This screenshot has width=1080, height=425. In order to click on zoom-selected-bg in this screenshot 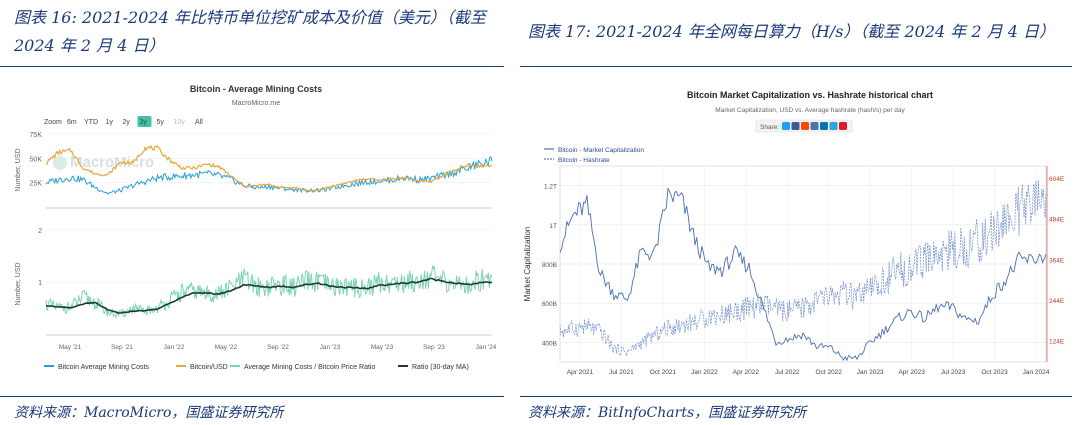, I will do `click(144, 121)`.